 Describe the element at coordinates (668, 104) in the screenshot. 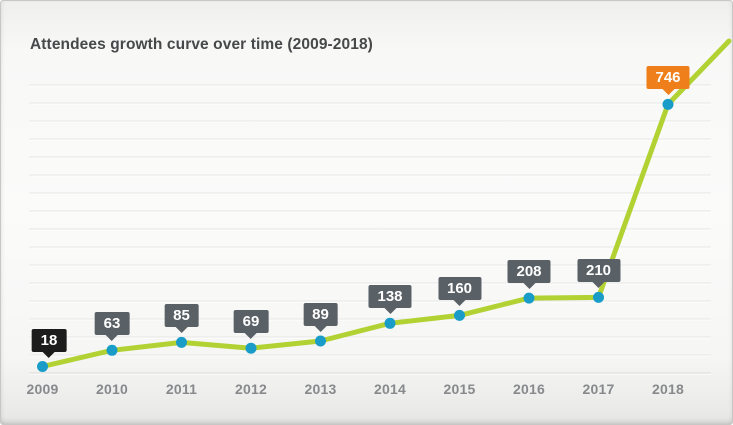

I see `data-point-2018` at that location.